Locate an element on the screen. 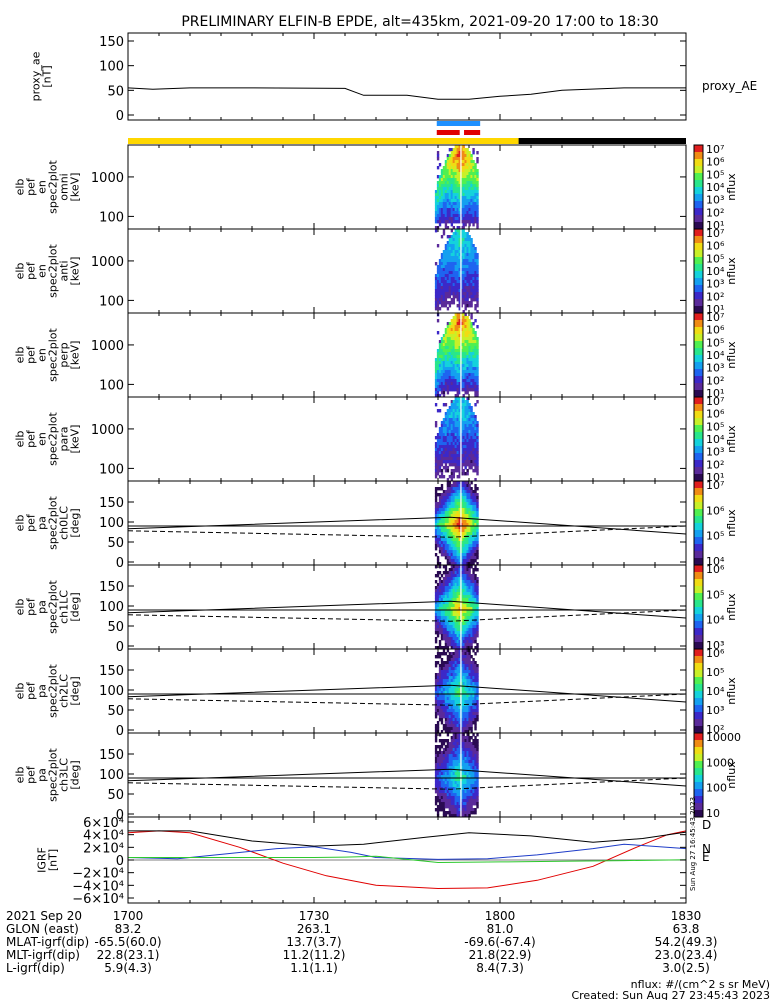 The height and width of the screenshot is (1000, 775). loss-cone-line is located at coordinates (407, 693).